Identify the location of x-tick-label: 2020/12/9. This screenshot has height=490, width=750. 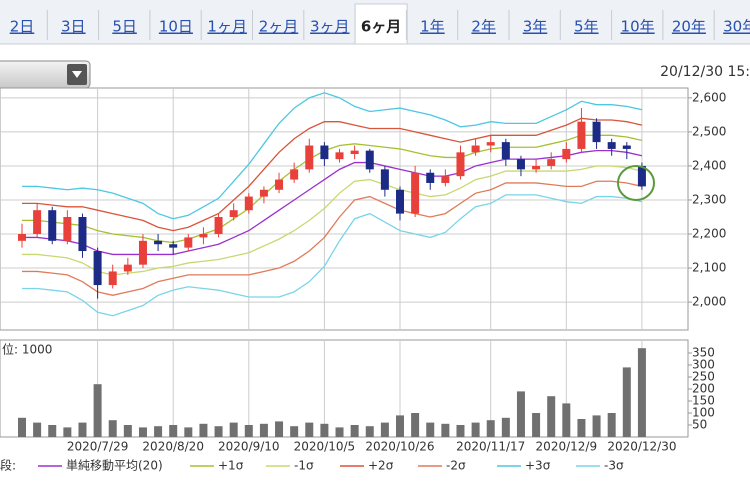
(567, 447).